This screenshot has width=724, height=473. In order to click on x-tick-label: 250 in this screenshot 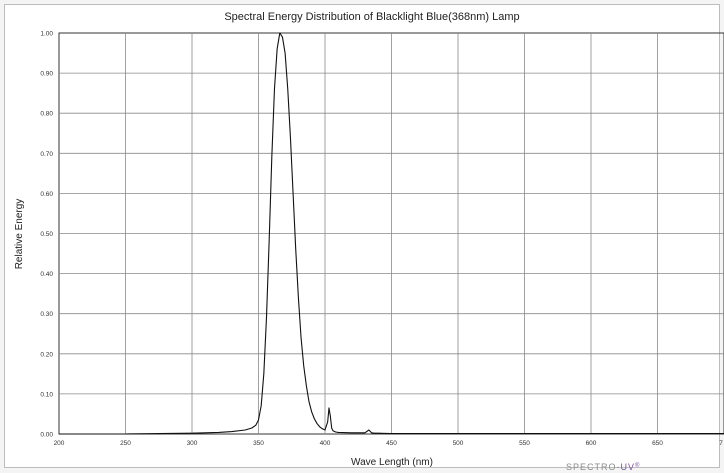, I will do `click(125, 443)`.